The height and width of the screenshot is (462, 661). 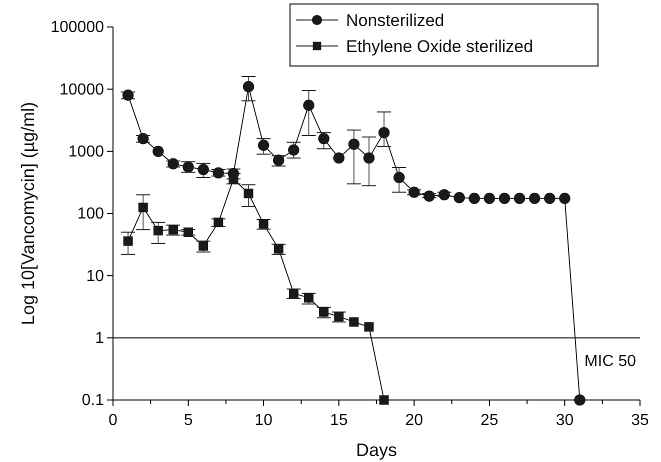 What do you see at coordinates (440, 46) in the screenshot?
I see `legend-label: Ethylene Oxide sterilized` at bounding box center [440, 46].